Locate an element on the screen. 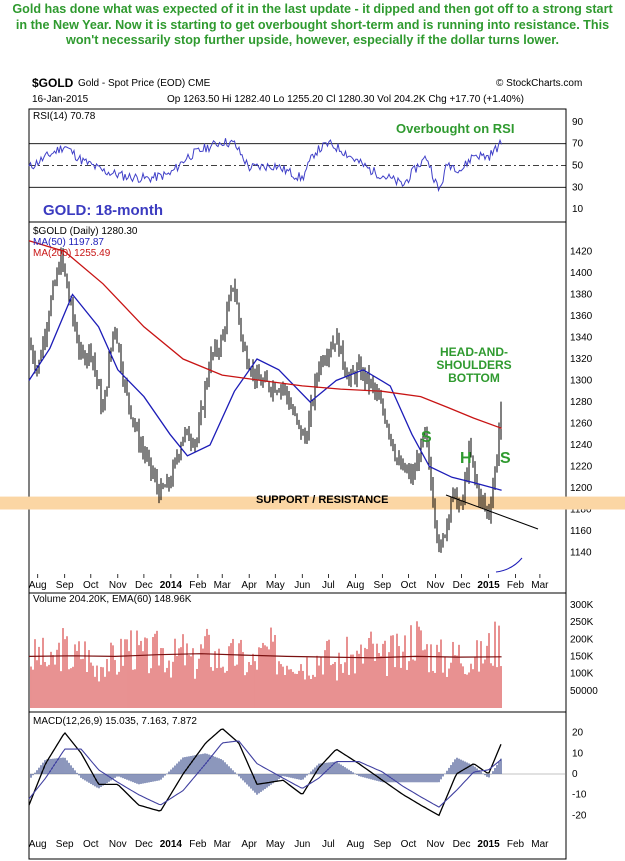  price-axis-tick: 1340 is located at coordinates (581, 338).